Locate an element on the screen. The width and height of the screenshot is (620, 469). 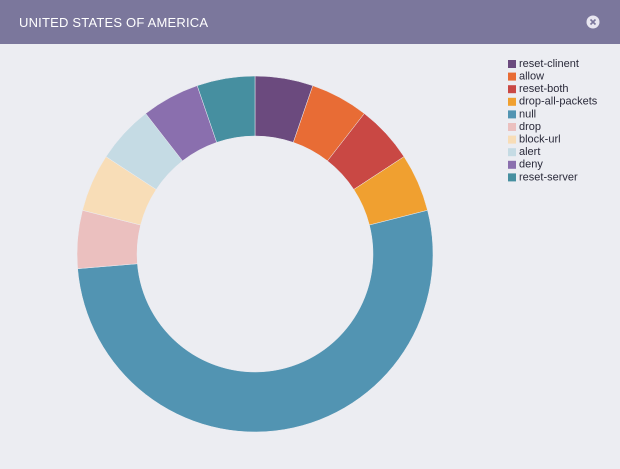
panel-title: UNITED STATES OF AMERICA is located at coordinates (114, 22).